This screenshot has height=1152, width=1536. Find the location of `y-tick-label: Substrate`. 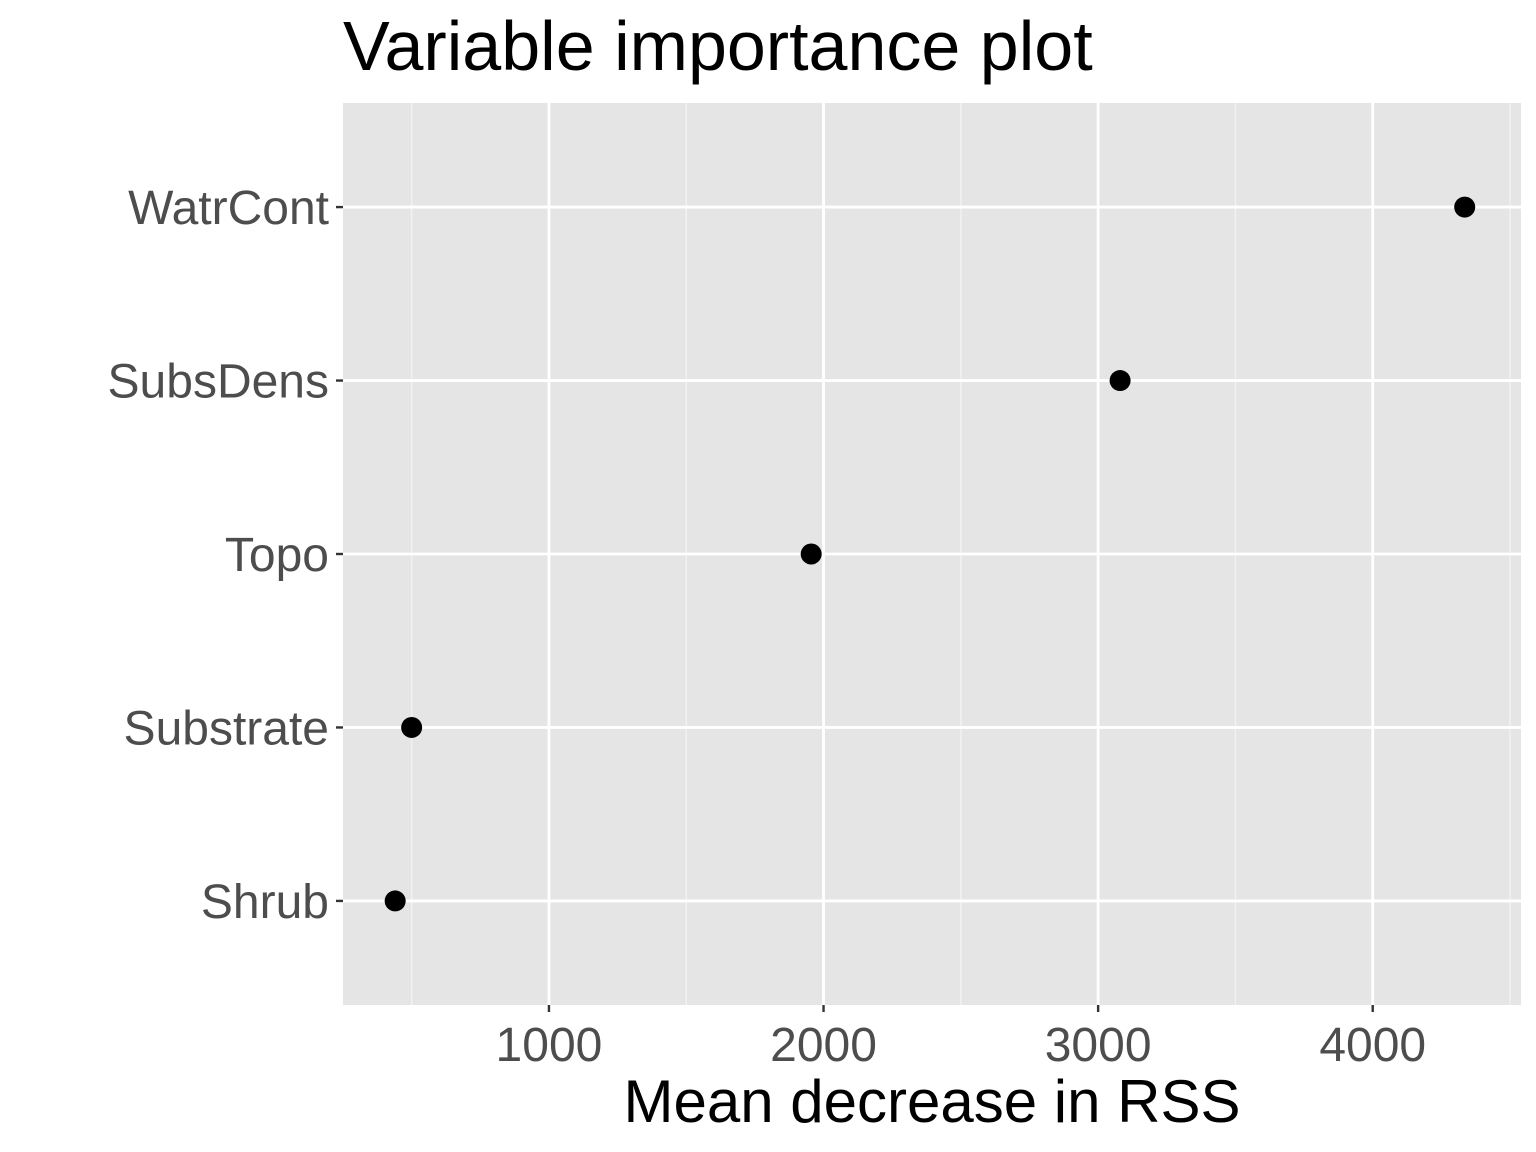

y-tick-label: Substrate is located at coordinates (226, 728).